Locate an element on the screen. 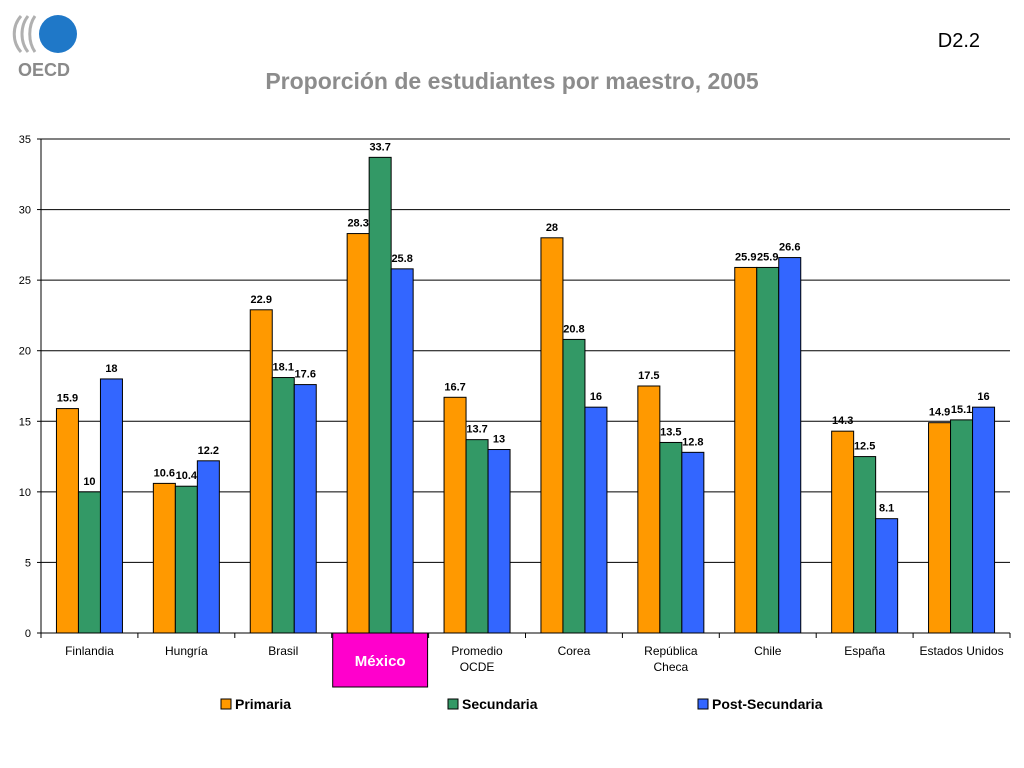 This screenshot has height=768, width=1024. legend-label: Primaria is located at coordinates (263, 704).